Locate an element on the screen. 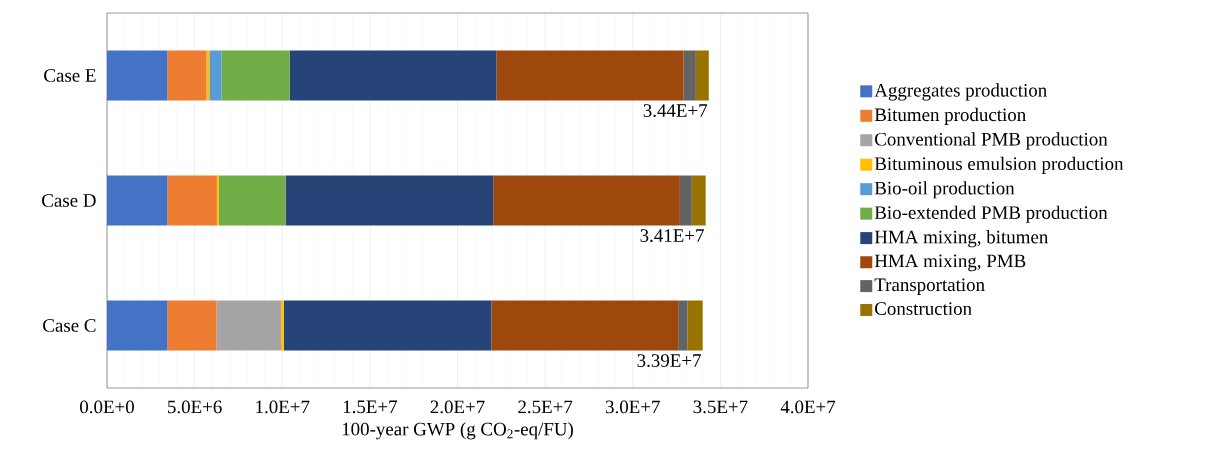 The height and width of the screenshot is (466, 1220). legend-label: Conventional PMB production is located at coordinates (991, 141).